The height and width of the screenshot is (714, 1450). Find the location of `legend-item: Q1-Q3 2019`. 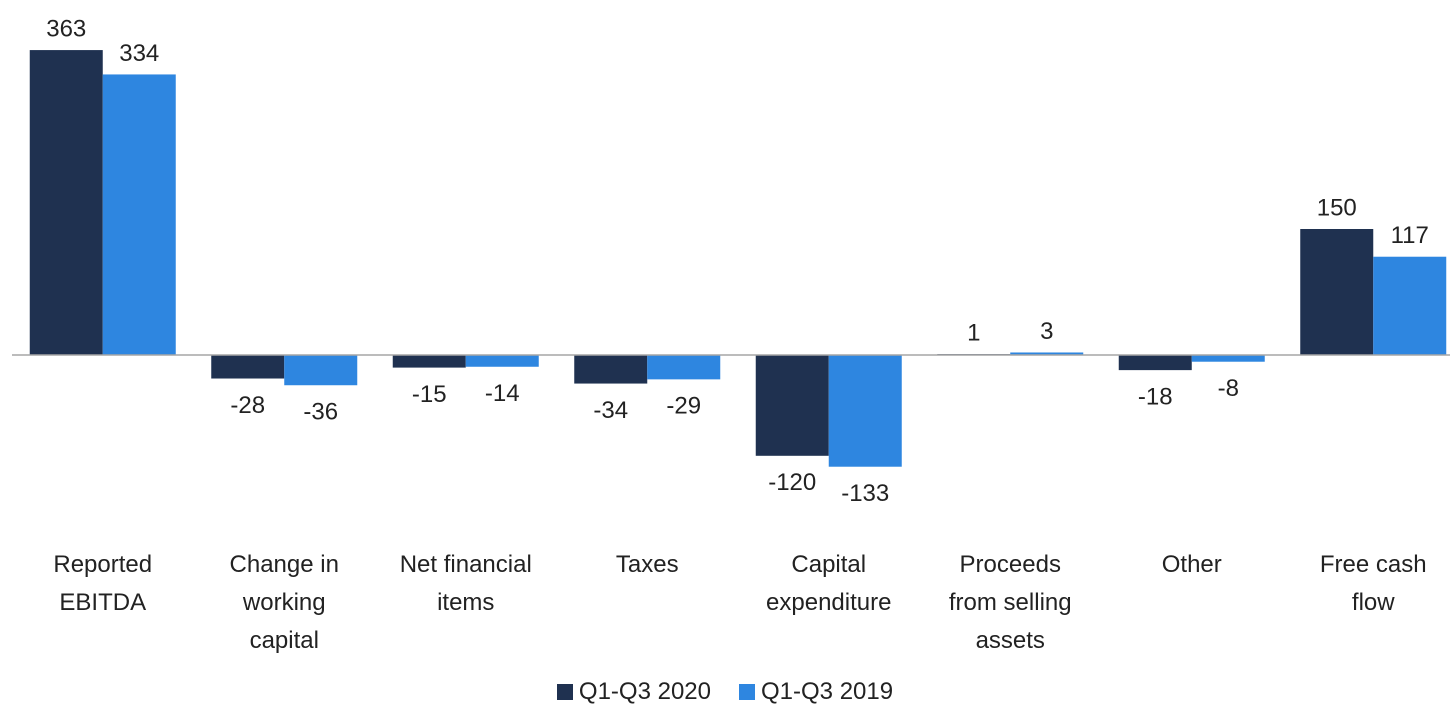

legend-item: Q1-Q3 2019 is located at coordinates (816, 692).